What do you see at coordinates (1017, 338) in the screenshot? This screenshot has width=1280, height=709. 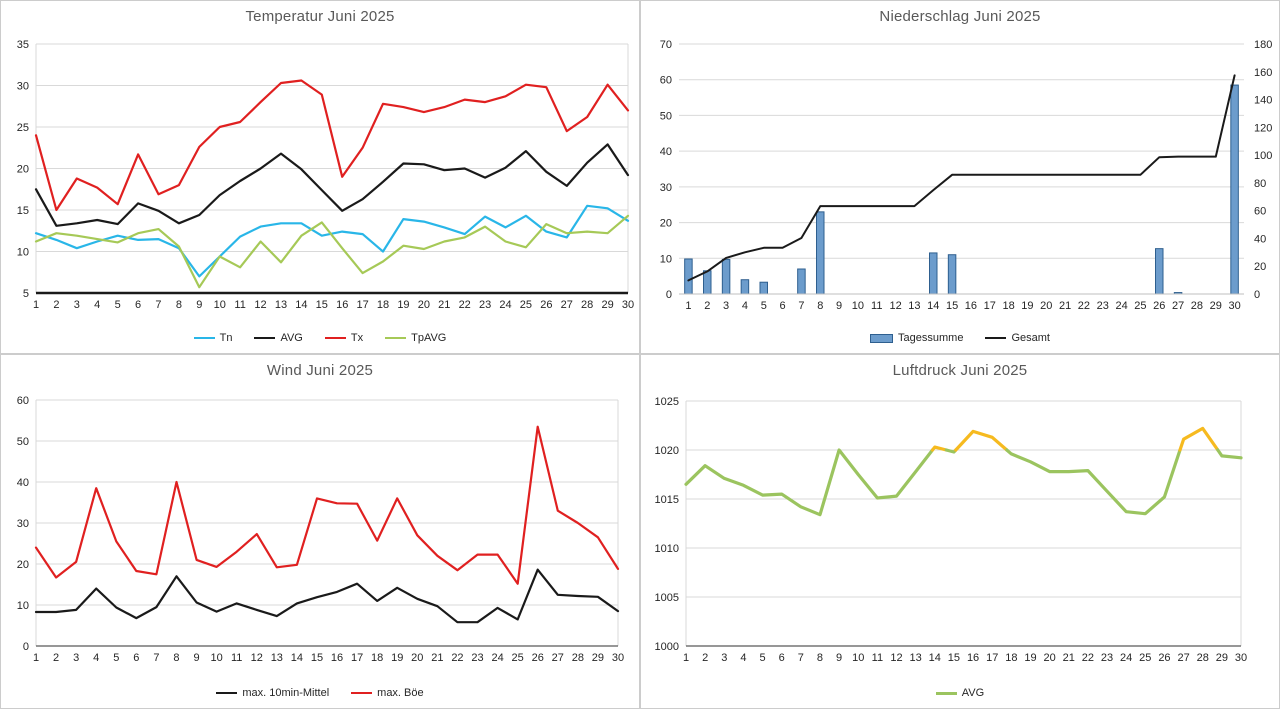 I see `legend-item-gesamt: Gesamt` at bounding box center [1017, 338].